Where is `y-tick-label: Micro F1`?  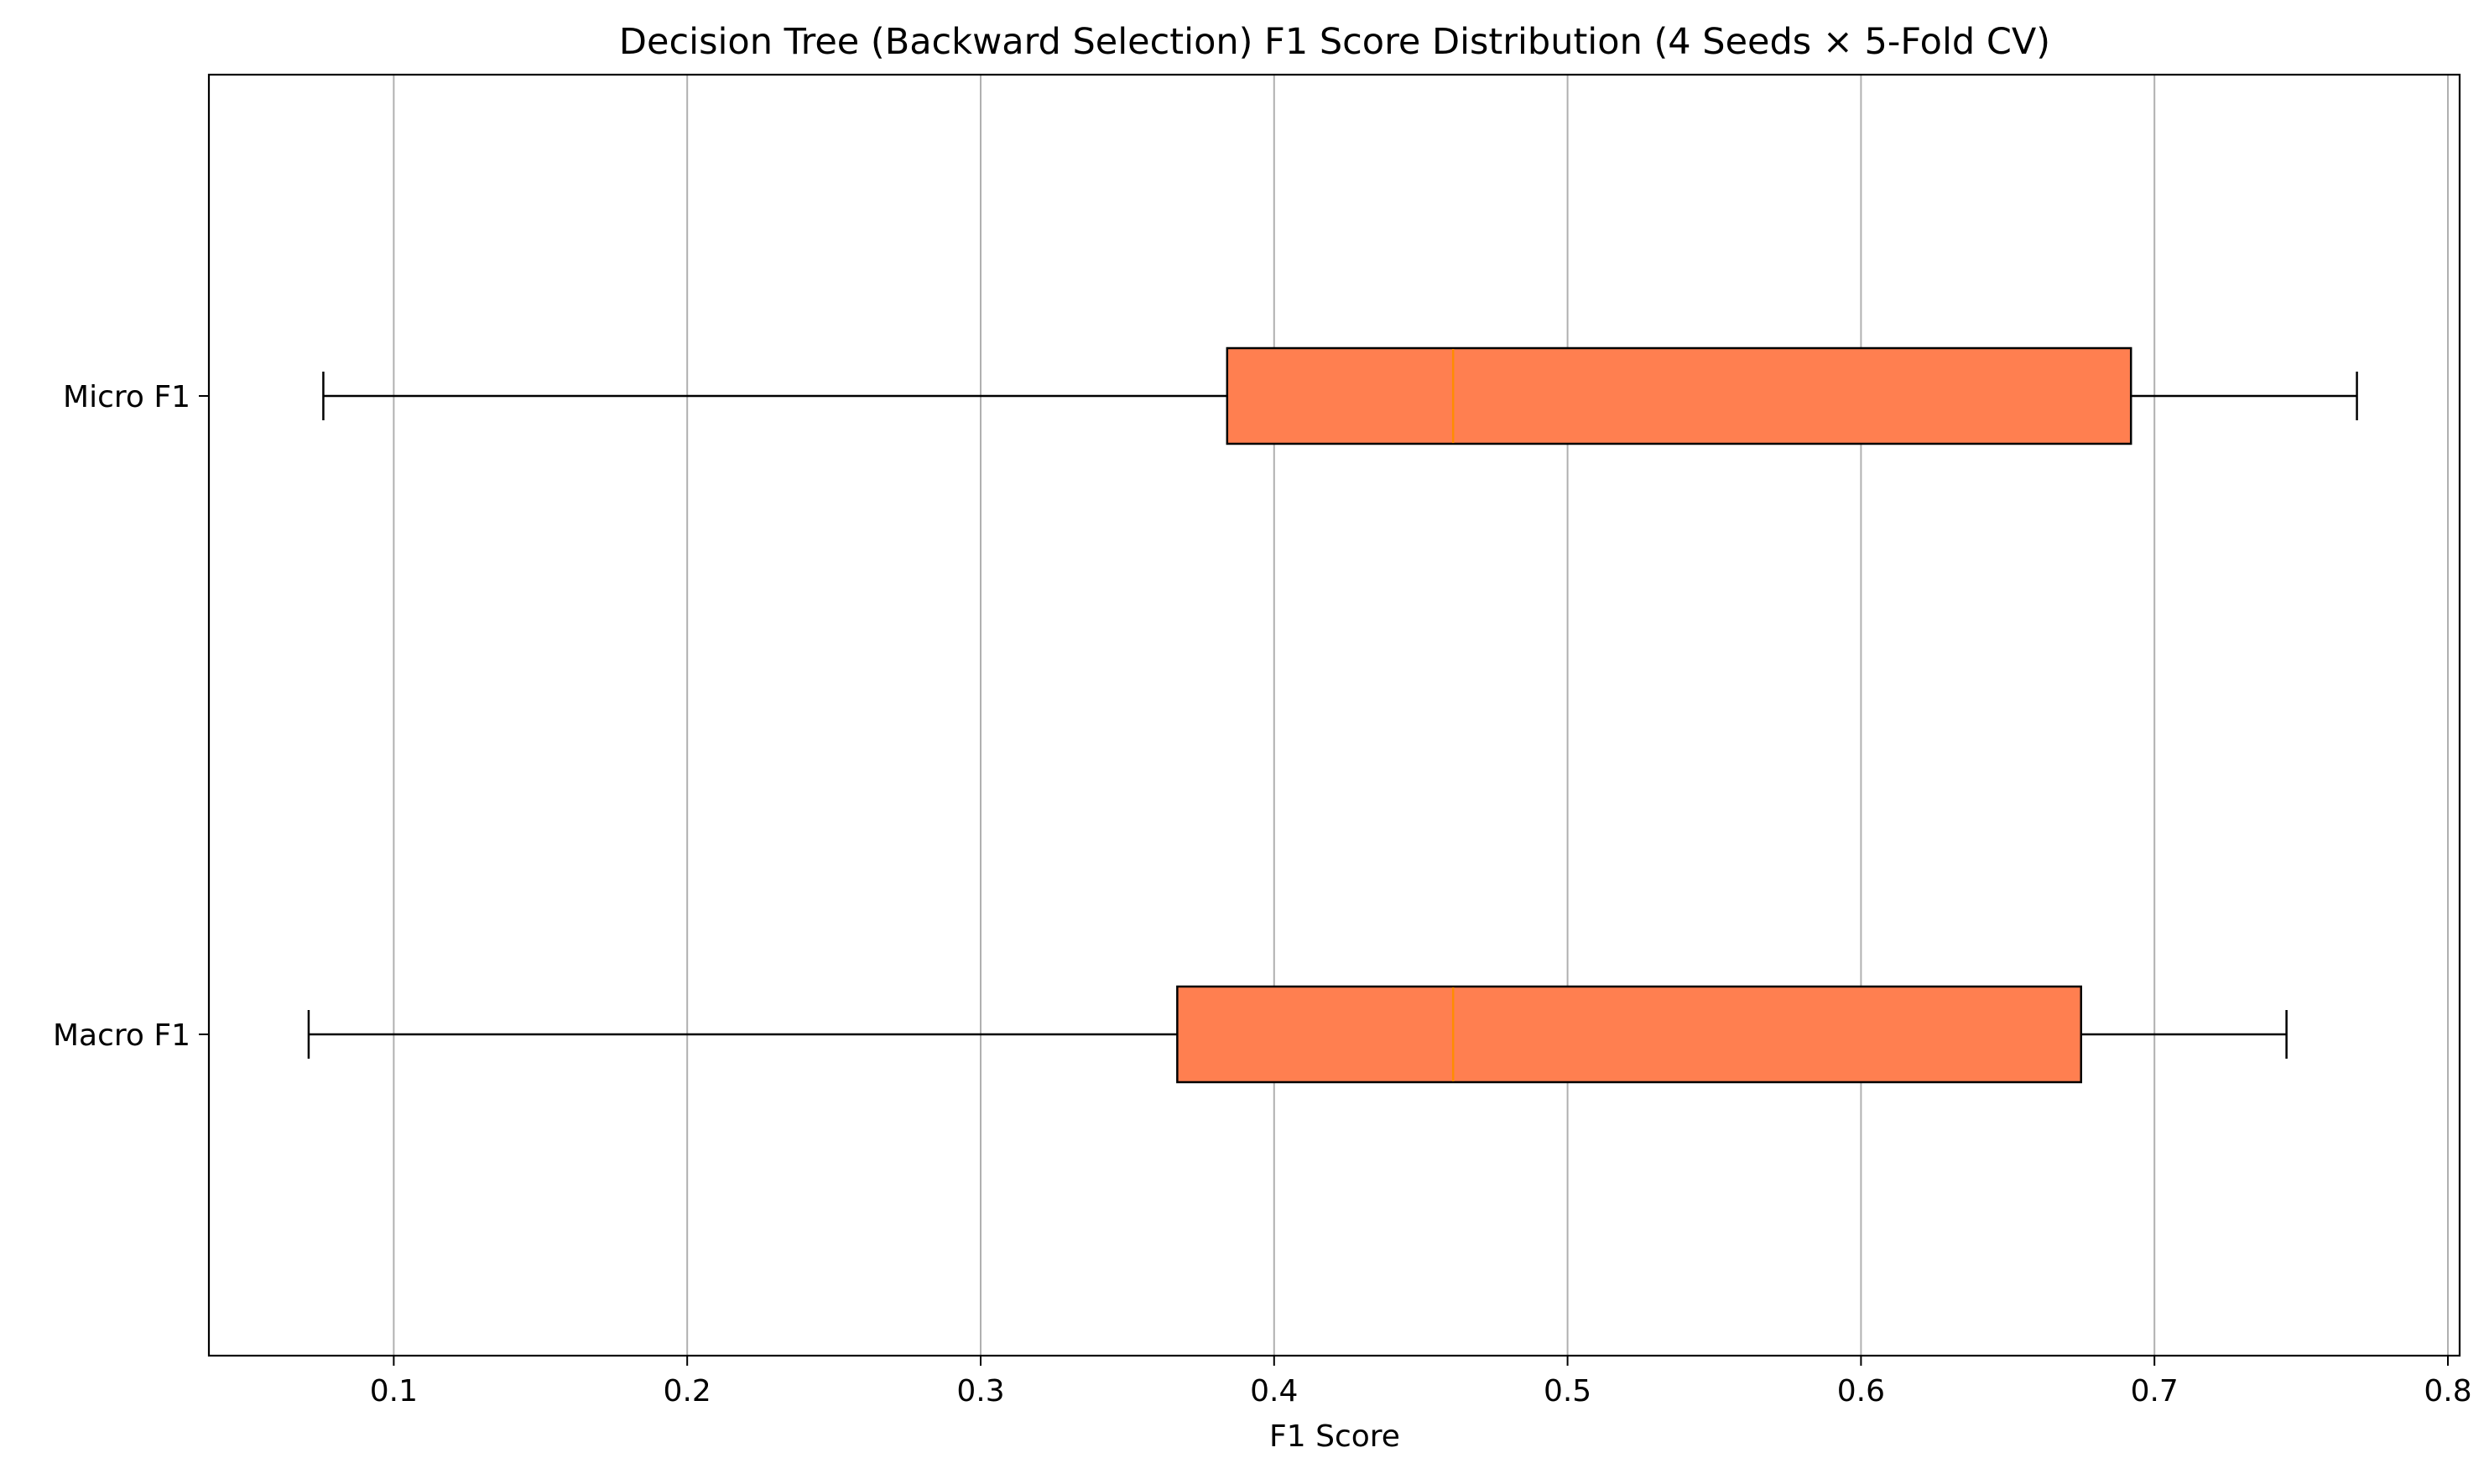
y-tick-label: Micro F1 is located at coordinates (126, 397).